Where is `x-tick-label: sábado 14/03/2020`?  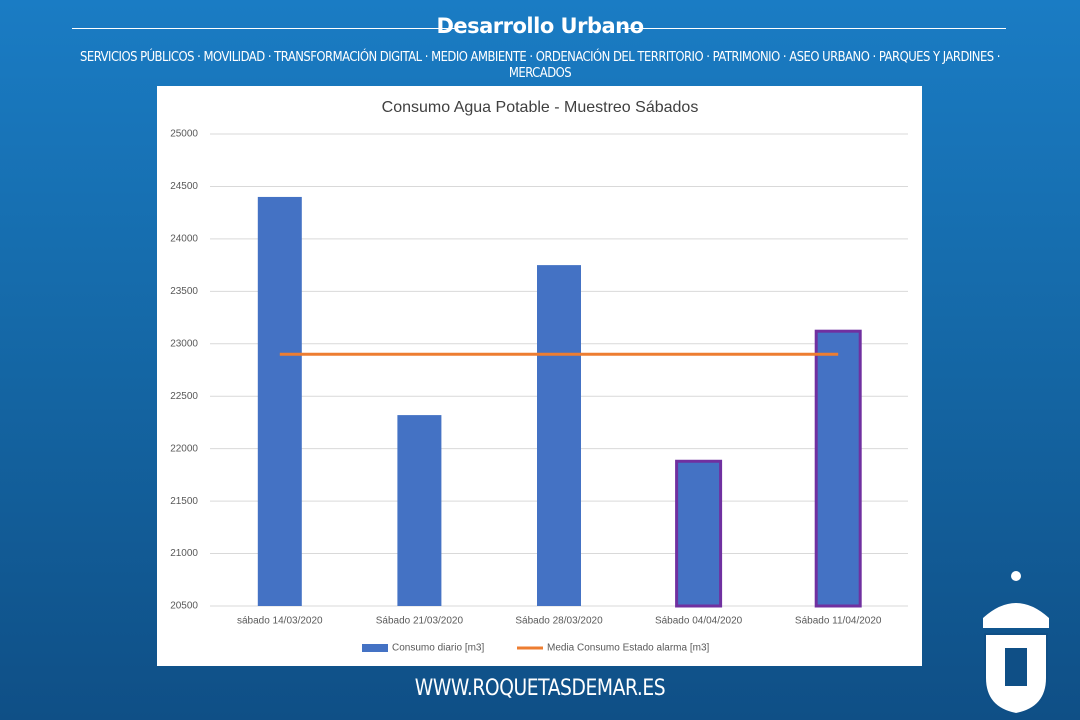
x-tick-label: sábado 14/03/2020 is located at coordinates (280, 621).